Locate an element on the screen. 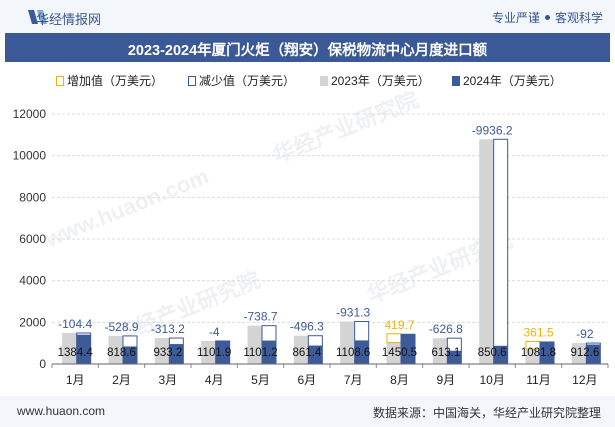 The image size is (615, 427). value-label-2024: 912.6 is located at coordinates (584, 353).